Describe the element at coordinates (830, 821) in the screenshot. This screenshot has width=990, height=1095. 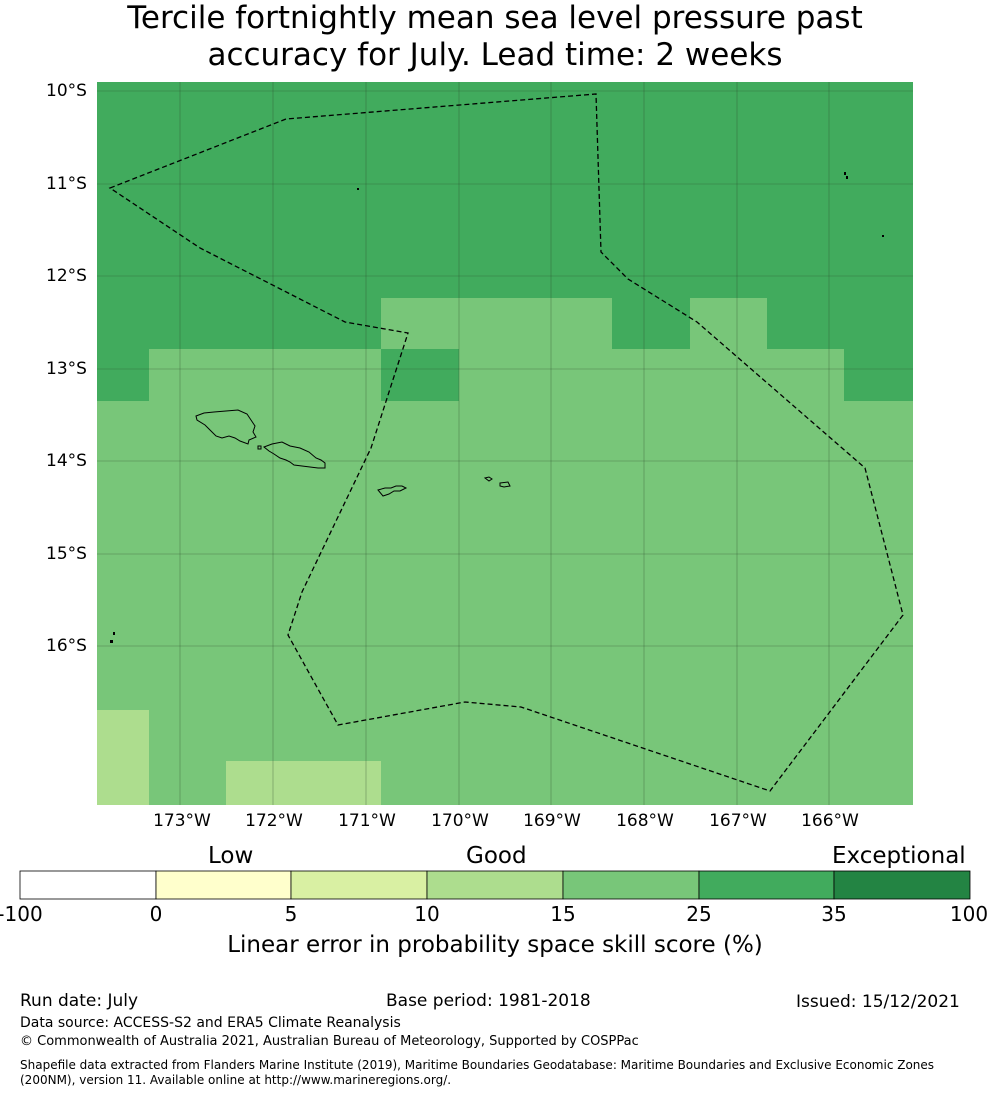
I see `lon-label: 166°W` at that location.